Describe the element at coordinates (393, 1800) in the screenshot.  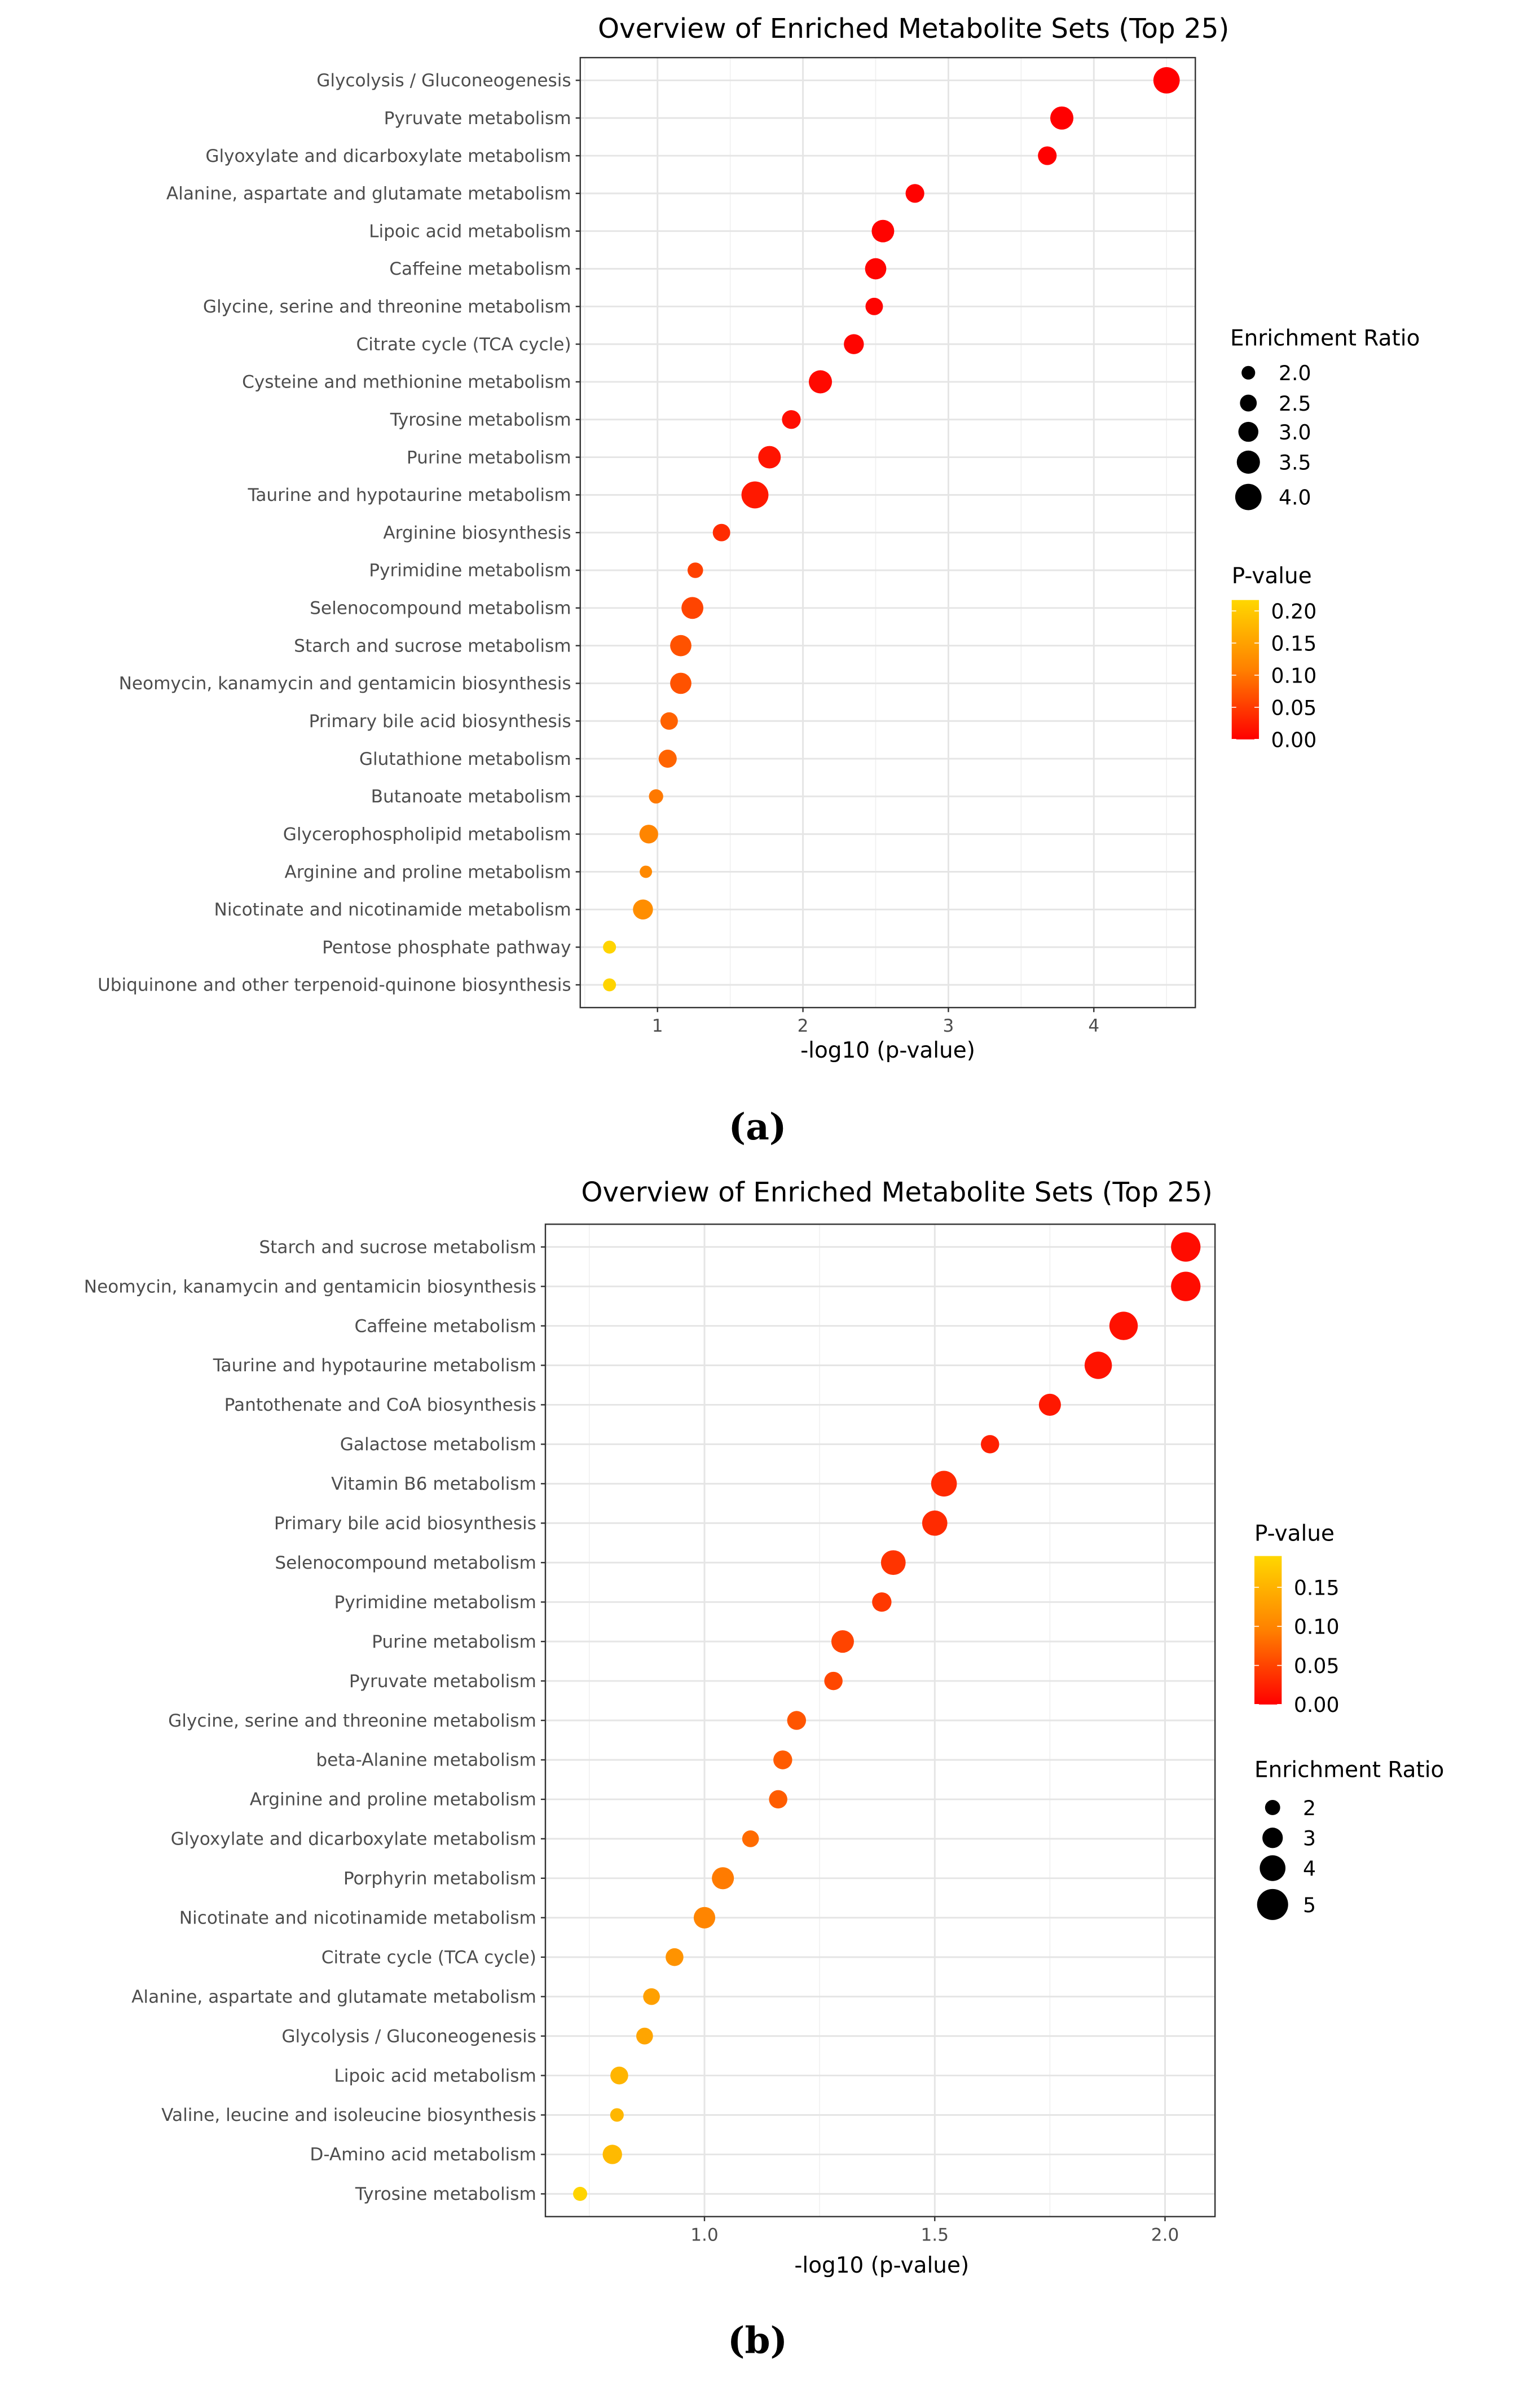
I see `y-category-label: Arginine and proline metabolism` at that location.